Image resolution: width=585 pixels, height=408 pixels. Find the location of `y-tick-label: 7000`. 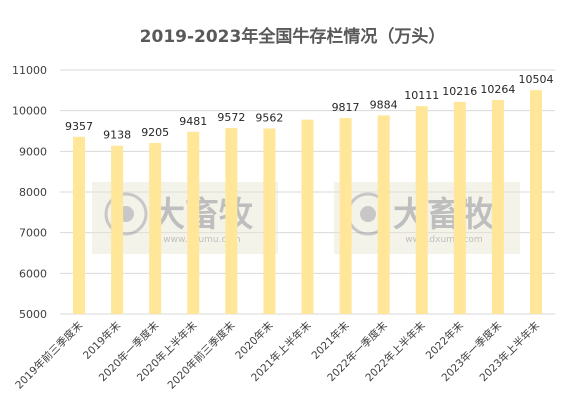

y-tick-label: 7000 is located at coordinates (33, 233).